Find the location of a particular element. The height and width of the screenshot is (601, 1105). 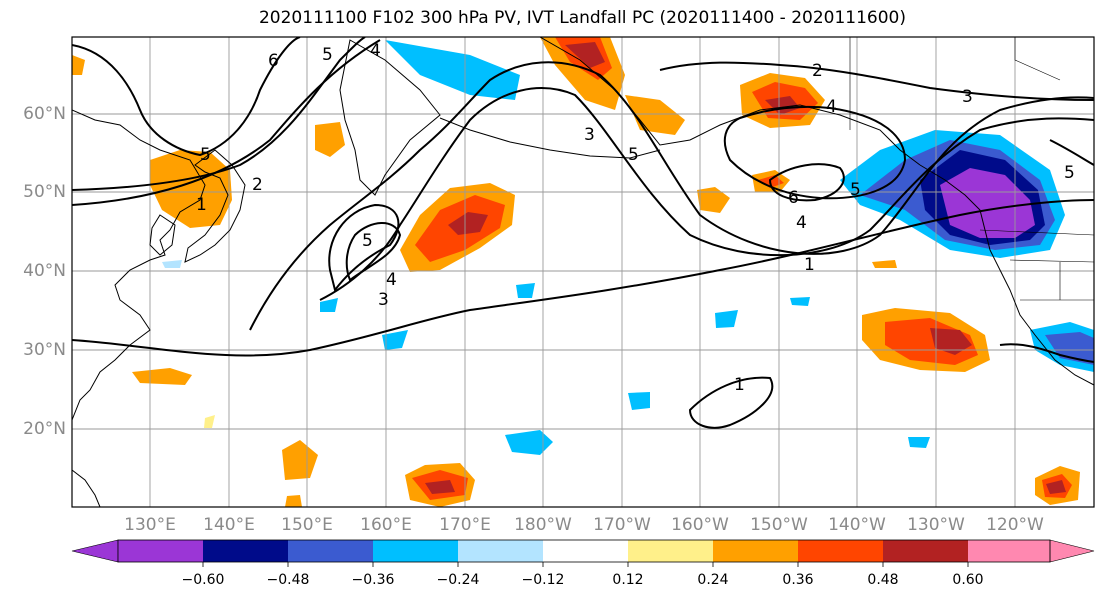

lat-label: 50°N is located at coordinates (44, 192).